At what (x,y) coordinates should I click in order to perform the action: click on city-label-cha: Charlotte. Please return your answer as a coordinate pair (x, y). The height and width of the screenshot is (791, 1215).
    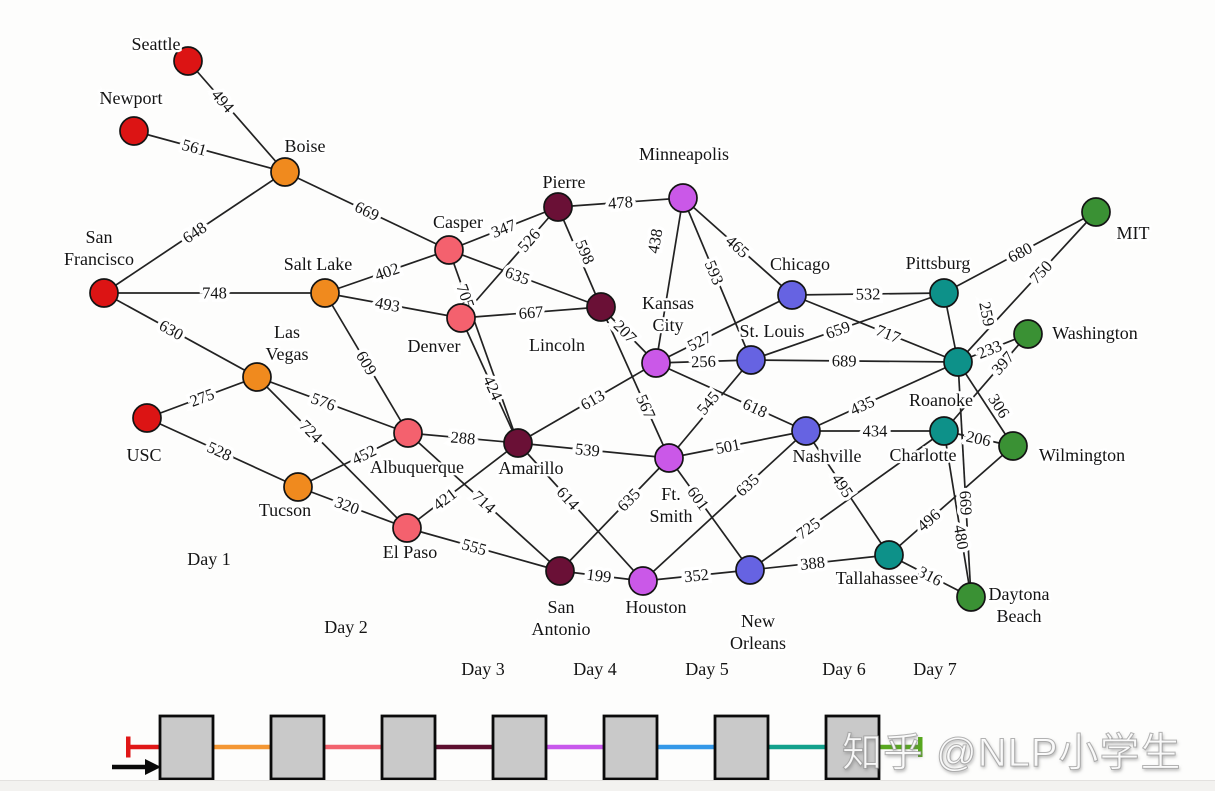
    Looking at the image, I should click on (923, 455).